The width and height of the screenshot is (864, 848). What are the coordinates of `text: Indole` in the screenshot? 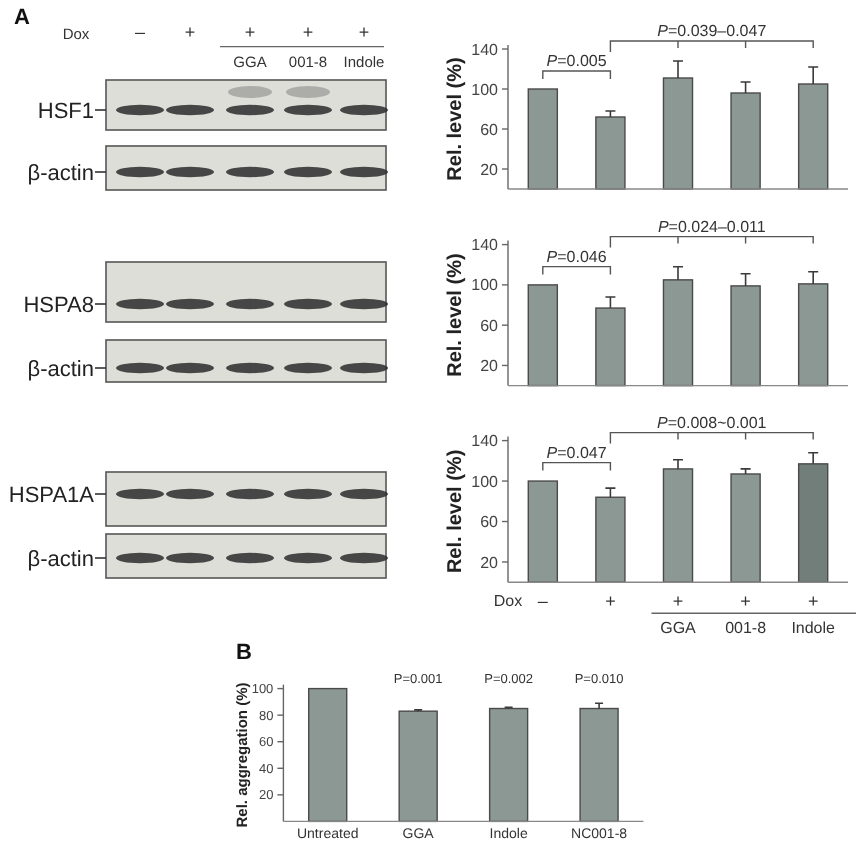 It's located at (814, 627).